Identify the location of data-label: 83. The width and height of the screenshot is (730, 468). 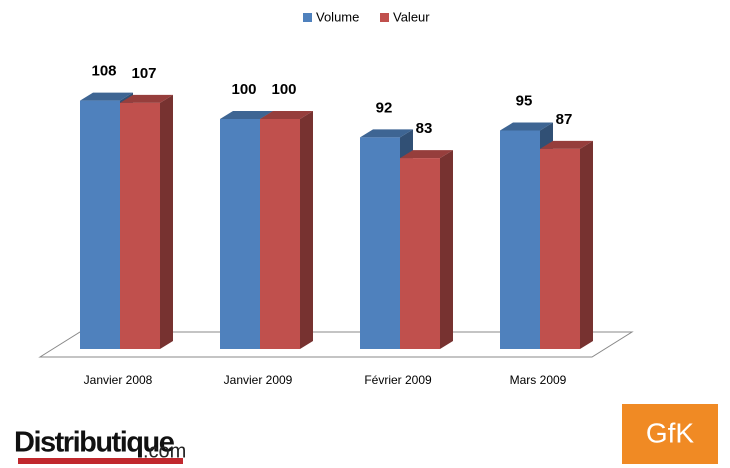
(424, 128).